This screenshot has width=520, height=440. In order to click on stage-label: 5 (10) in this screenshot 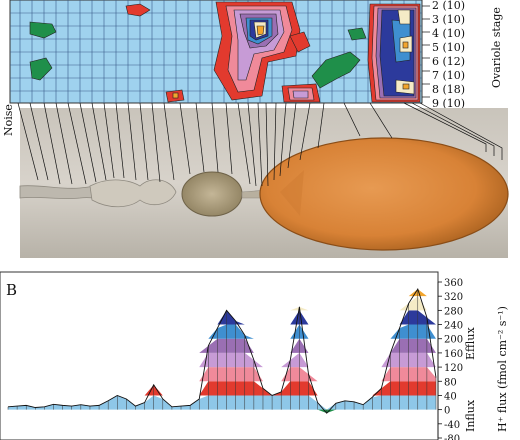, I will do `click(448, 47)`.